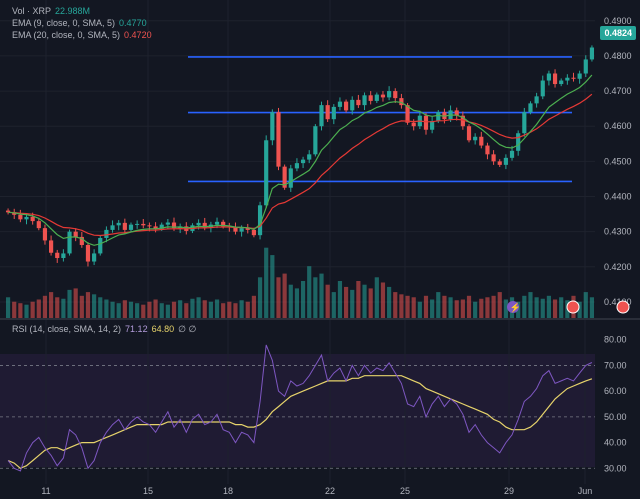 The width and height of the screenshot is (640, 499). Describe the element at coordinates (81, 23) in the screenshot. I see `ema9-legend: EMA (9, close, 0, SMA, 5) 0.4770` at that location.